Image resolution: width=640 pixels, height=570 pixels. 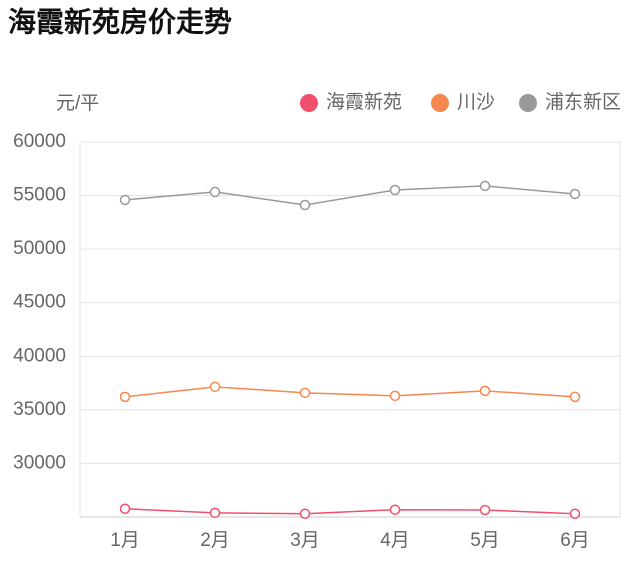 I want to click on y-tick-label: 55000, so click(x=39, y=195).